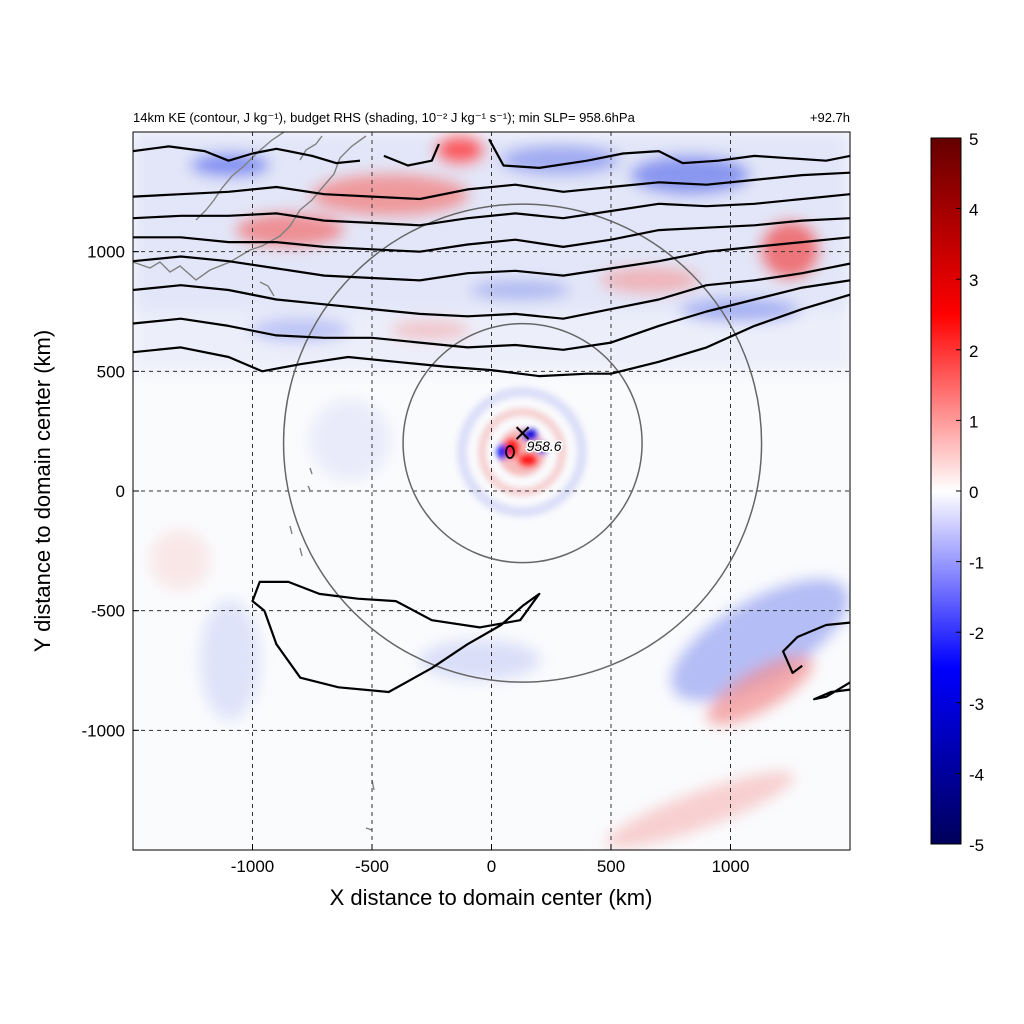  What do you see at coordinates (106, 252) in the screenshot?
I see `y-tick-label: 1000` at bounding box center [106, 252].